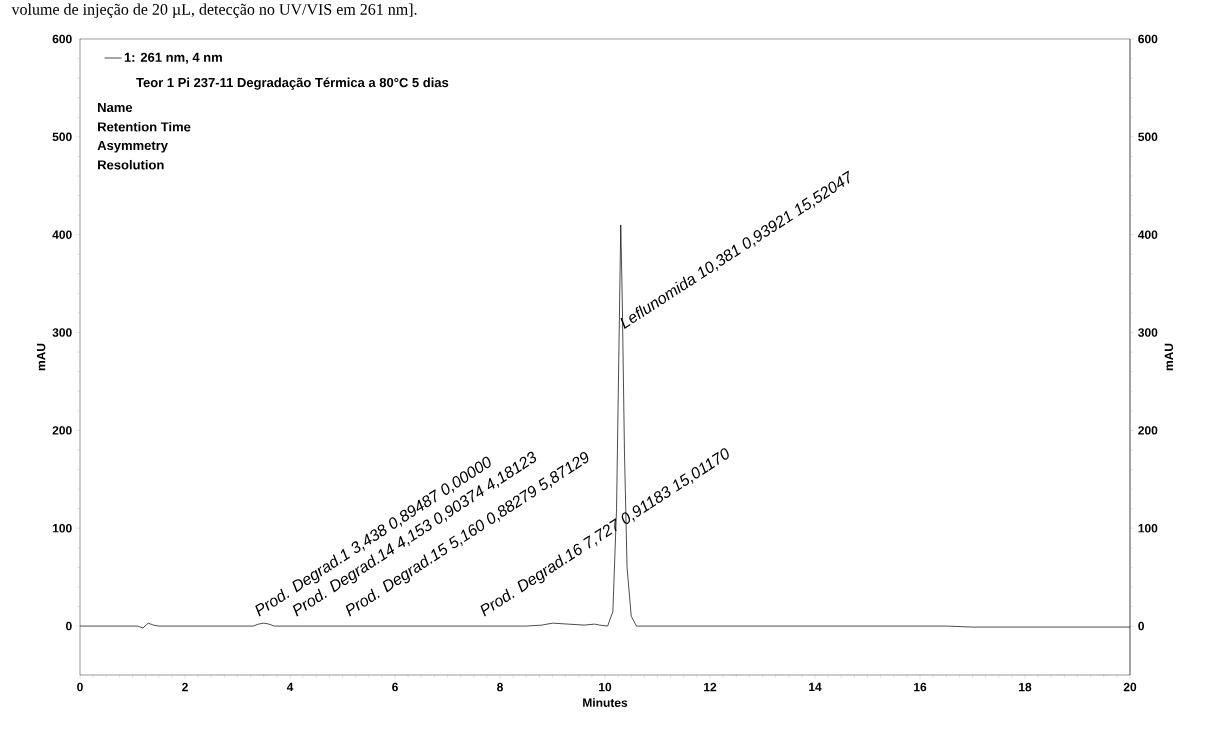  What do you see at coordinates (920, 687) in the screenshot?
I see `x-tick-label: 16` at bounding box center [920, 687].